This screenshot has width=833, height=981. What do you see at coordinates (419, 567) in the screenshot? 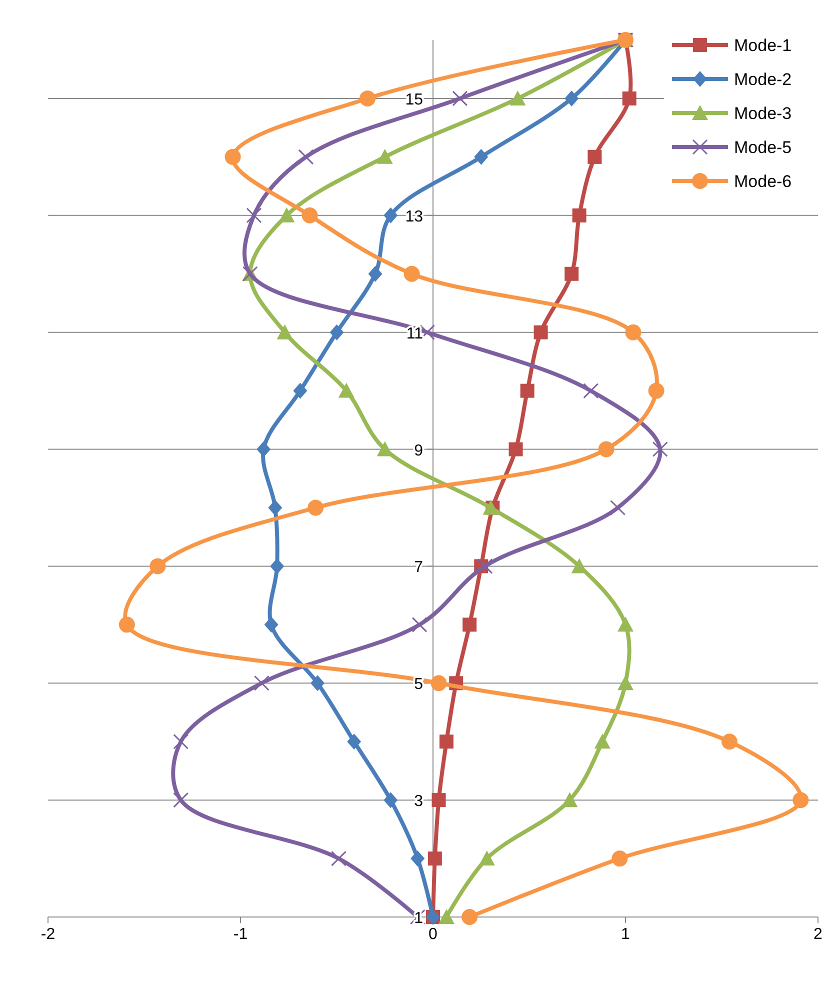
I see `y-tick-label: 7` at bounding box center [419, 567].